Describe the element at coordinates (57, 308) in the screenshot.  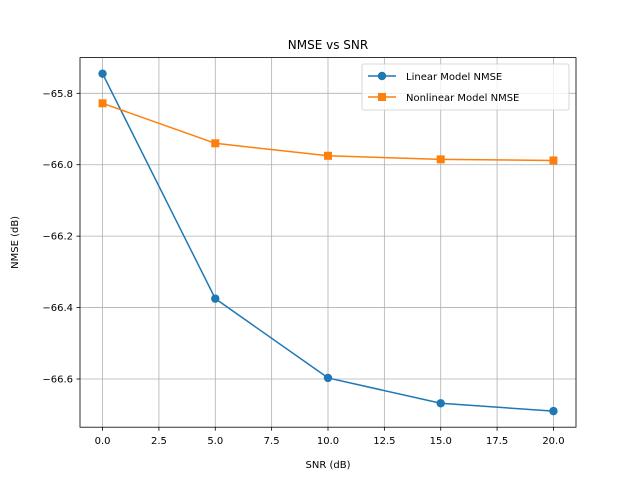
I see `y-tick-label: −66.4` at that location.